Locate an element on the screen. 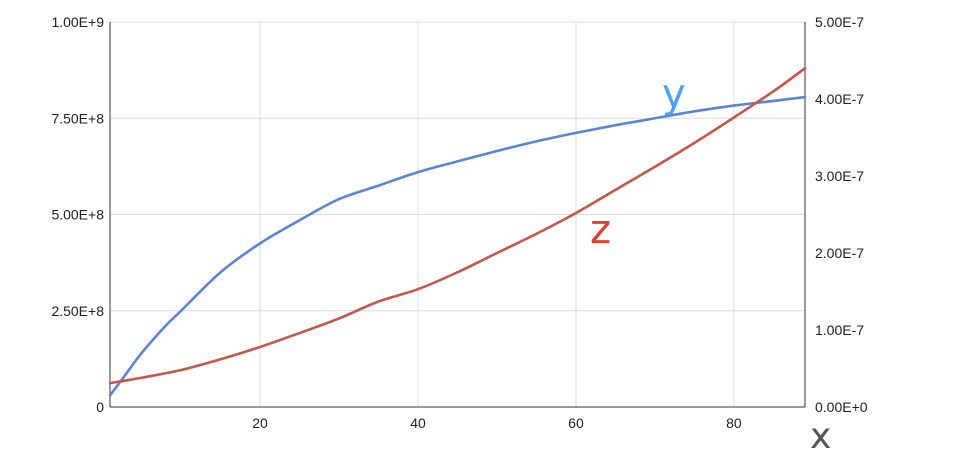  x-tick-label: 60 is located at coordinates (576, 423).